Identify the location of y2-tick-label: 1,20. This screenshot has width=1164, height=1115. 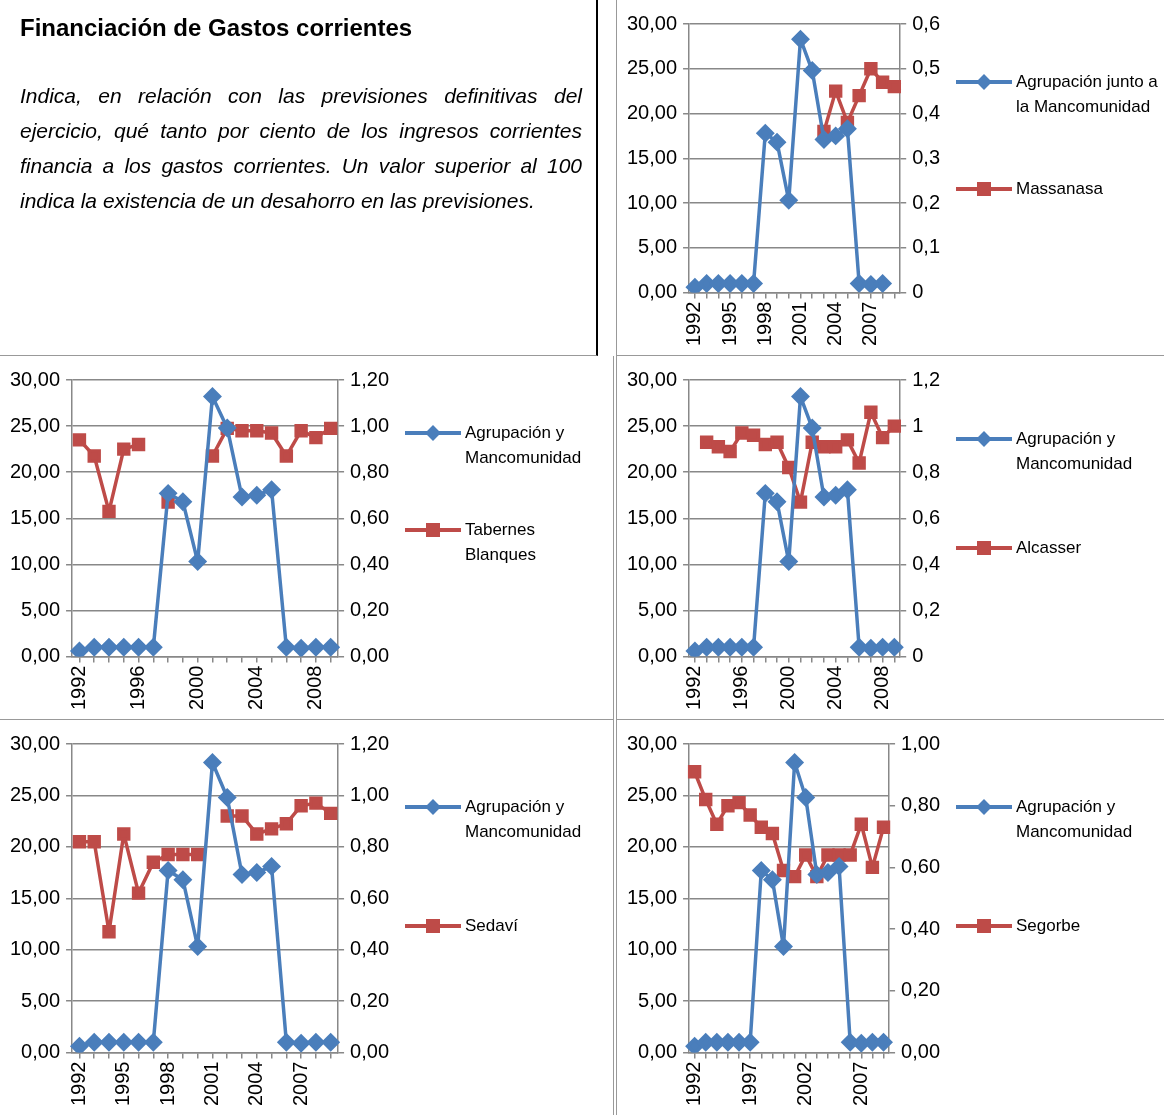
(370, 378).